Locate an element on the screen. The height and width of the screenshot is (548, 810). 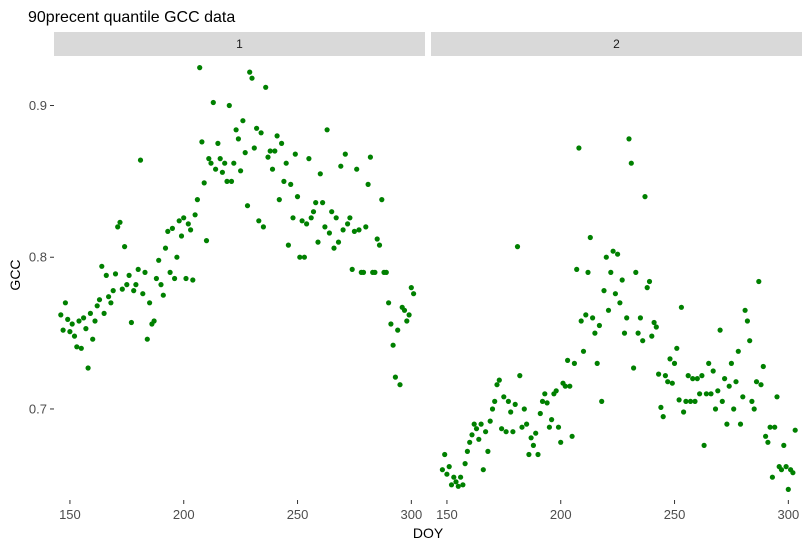
x-tick-label: 250 is located at coordinates (675, 514).